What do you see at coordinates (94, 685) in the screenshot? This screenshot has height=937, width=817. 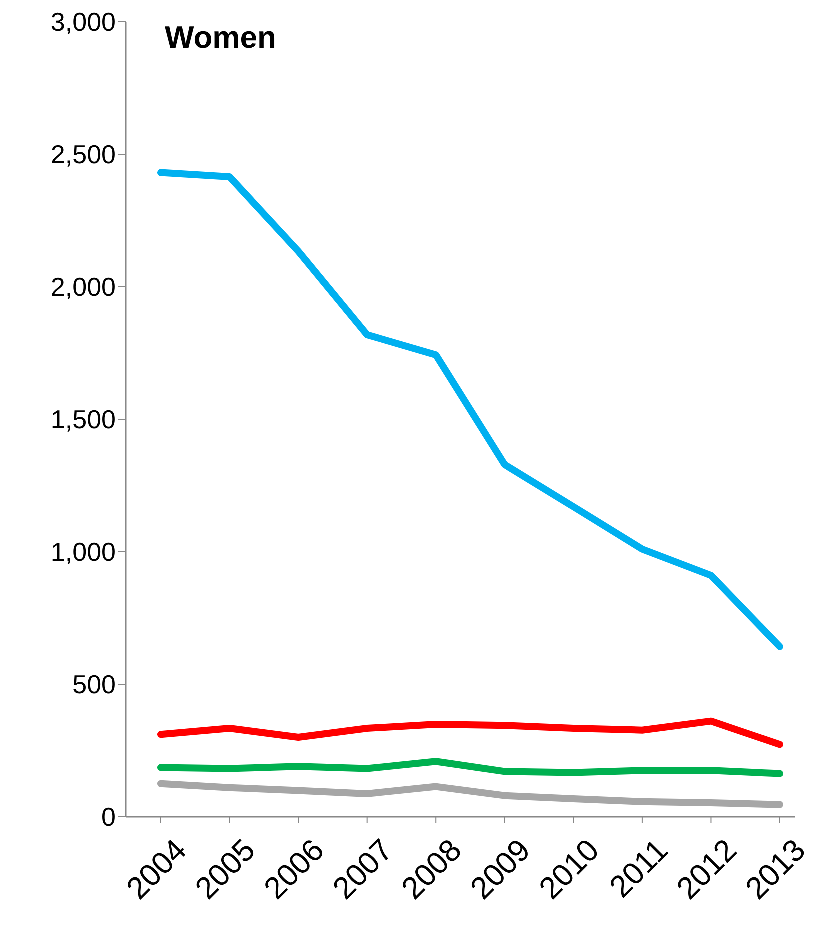 I see `y-tick-label: 500` at bounding box center [94, 685].